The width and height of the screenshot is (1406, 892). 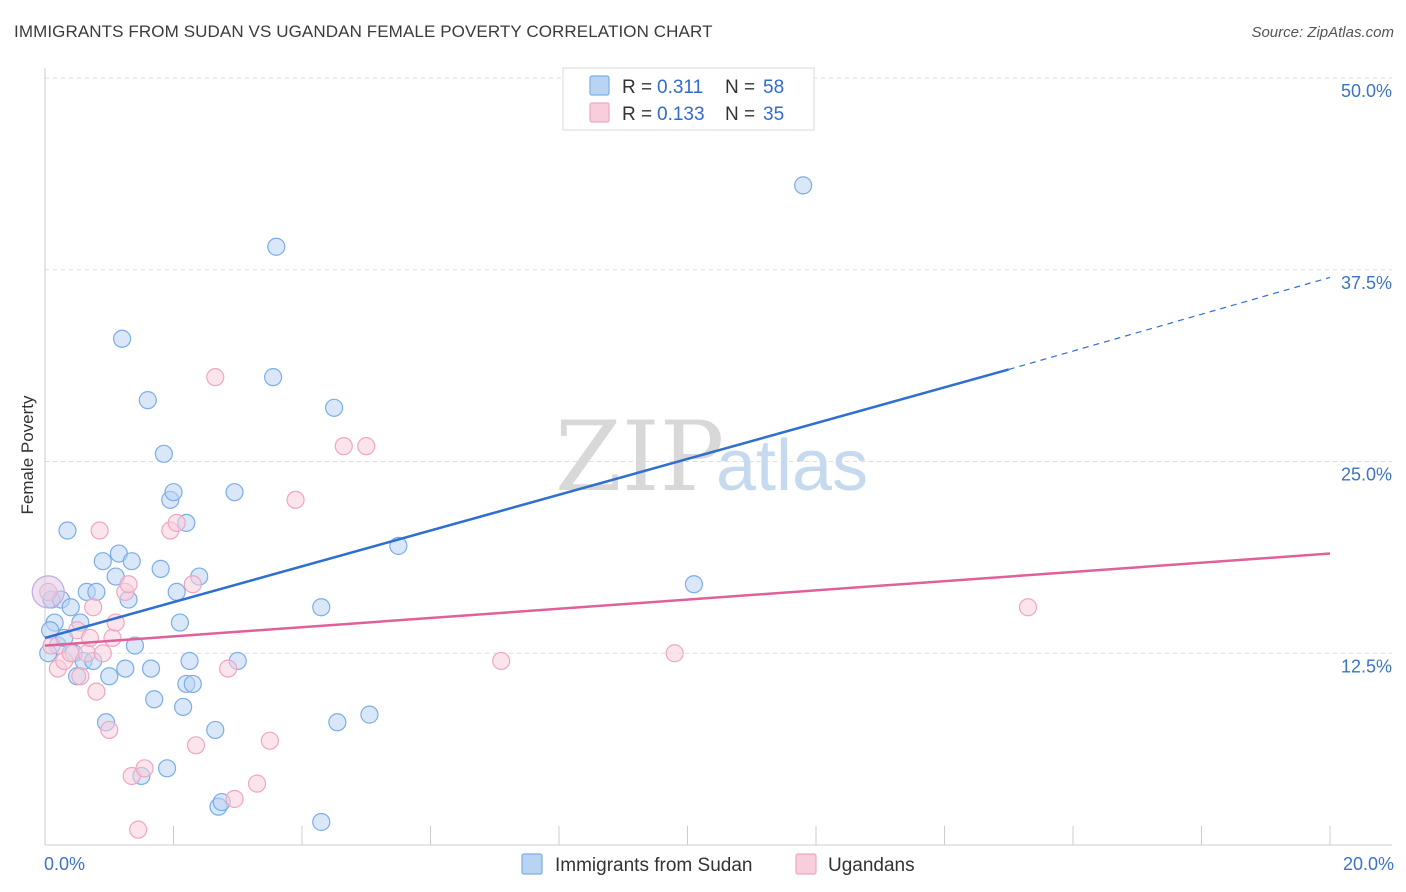 I want to click on y-tick-label: 50.0%, so click(x=1366, y=91).